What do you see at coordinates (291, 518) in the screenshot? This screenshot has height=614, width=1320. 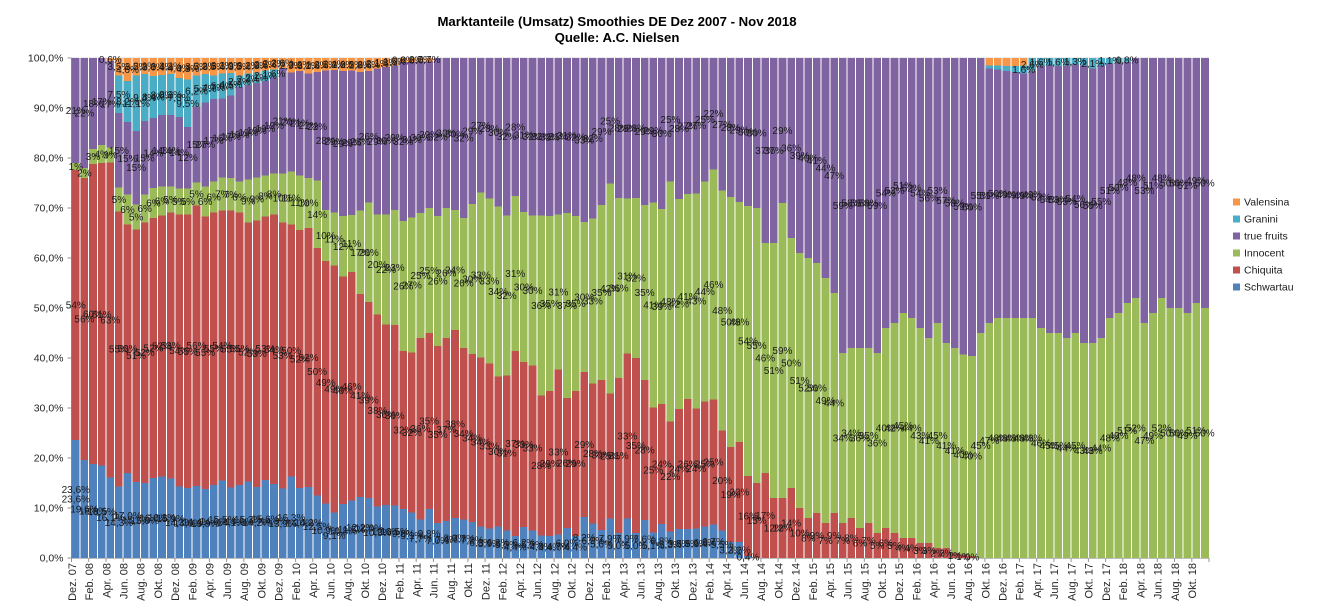 I see `svg-text: 16,3%` at bounding box center [291, 518].